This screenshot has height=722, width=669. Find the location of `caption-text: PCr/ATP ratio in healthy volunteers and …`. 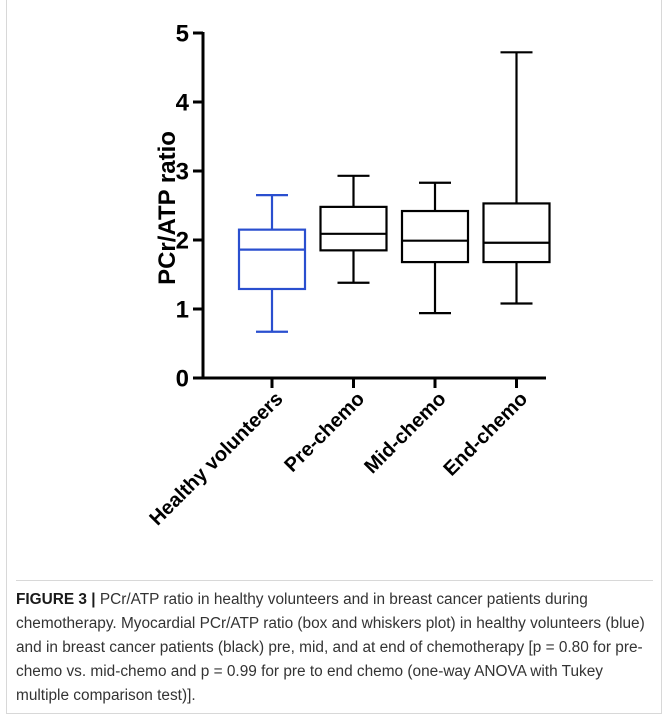

caption-text: PCr/ATP ratio in healthy volunteers and … is located at coordinates (330, 647).